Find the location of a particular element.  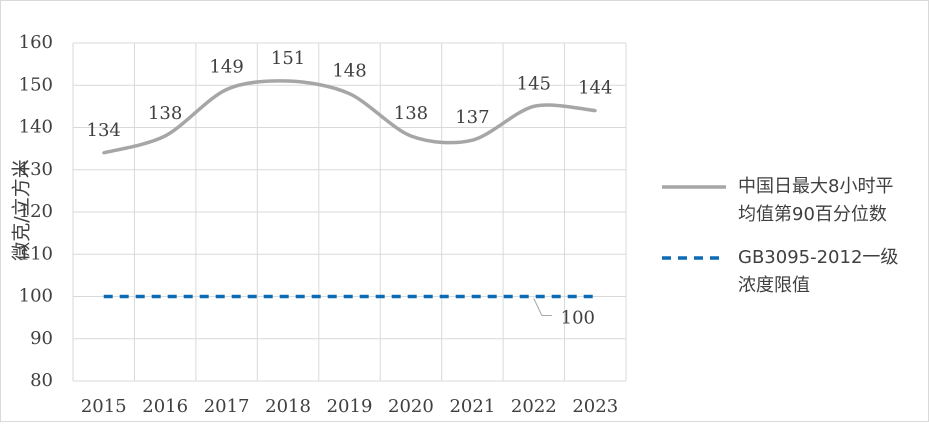

y-tick-label: 80 is located at coordinates (41, 380).